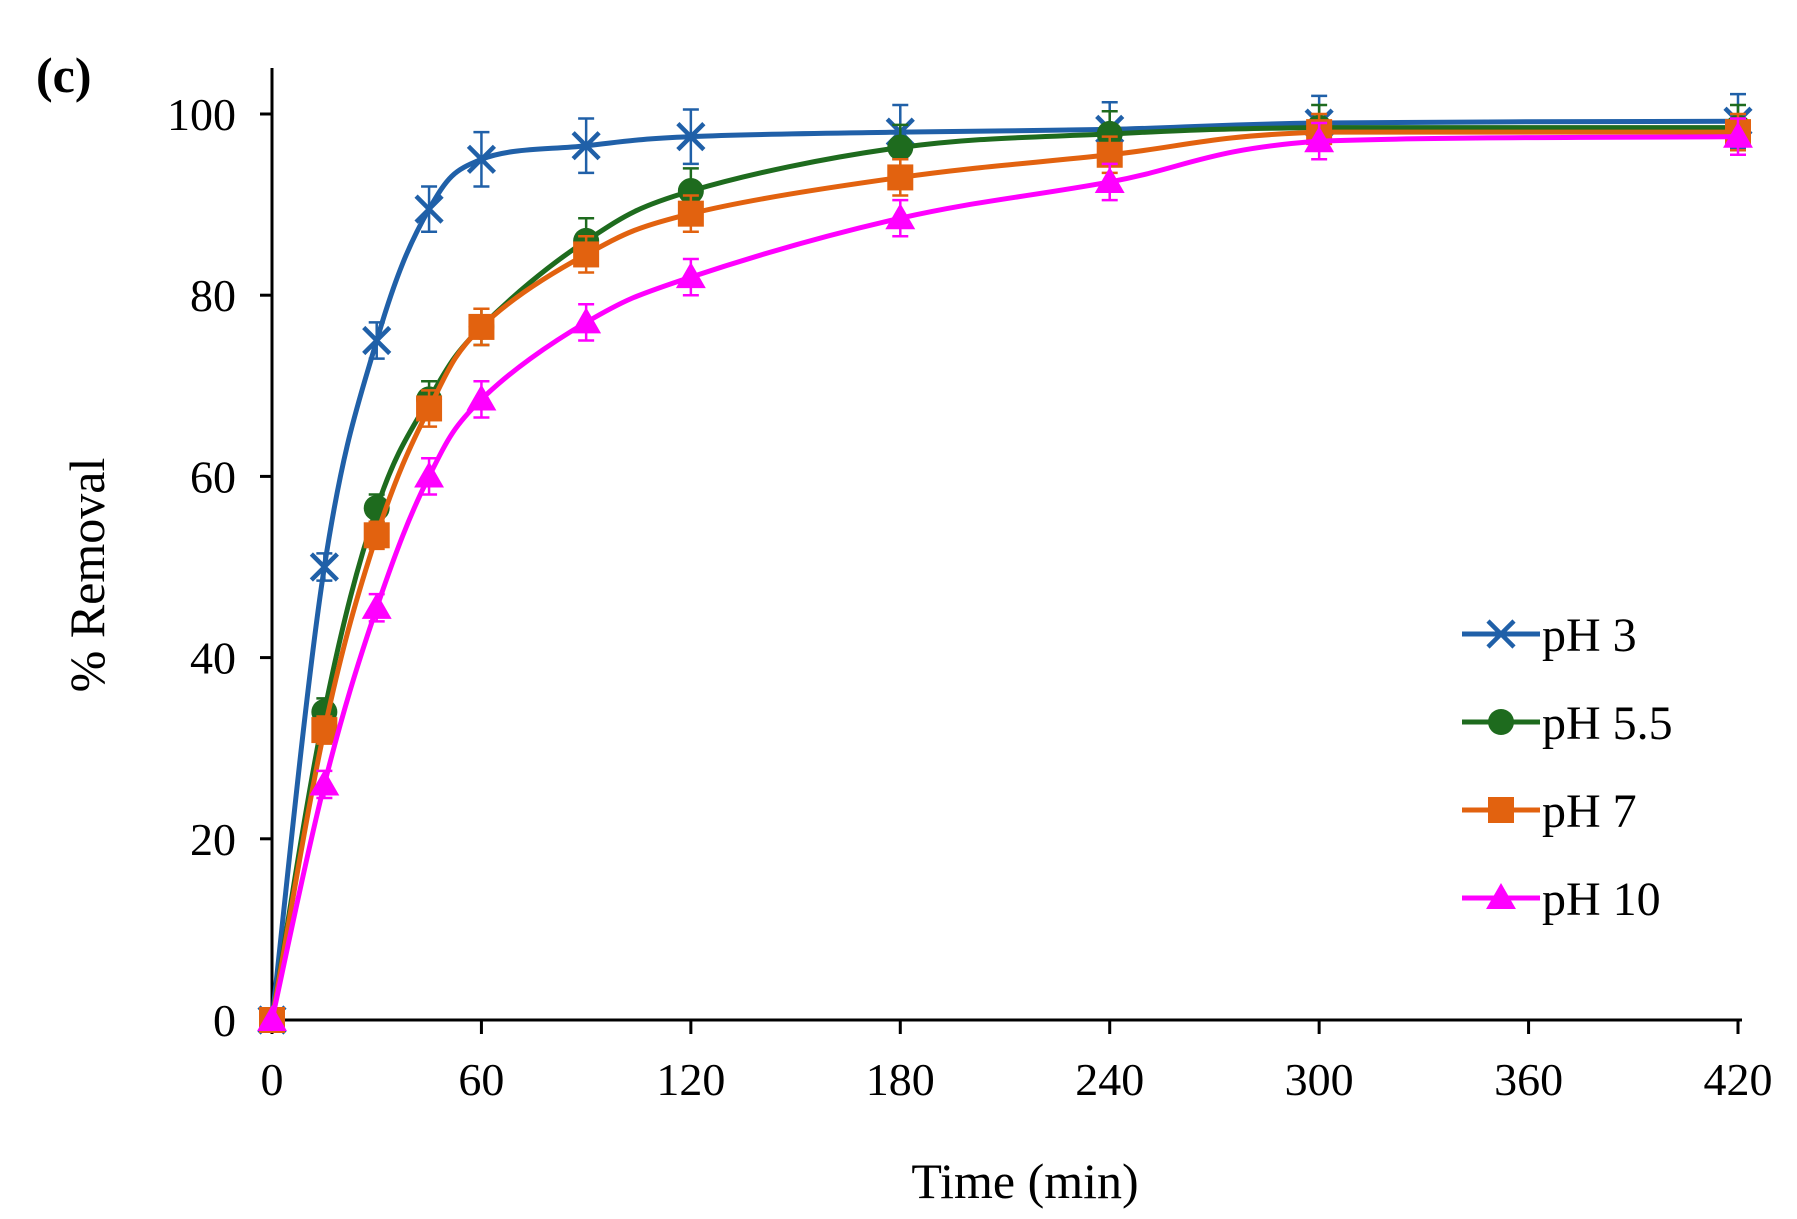 This screenshot has width=1797, height=1219. Describe the element at coordinates (1589, 635) in the screenshot. I see `legend-label: pH 3` at that location.